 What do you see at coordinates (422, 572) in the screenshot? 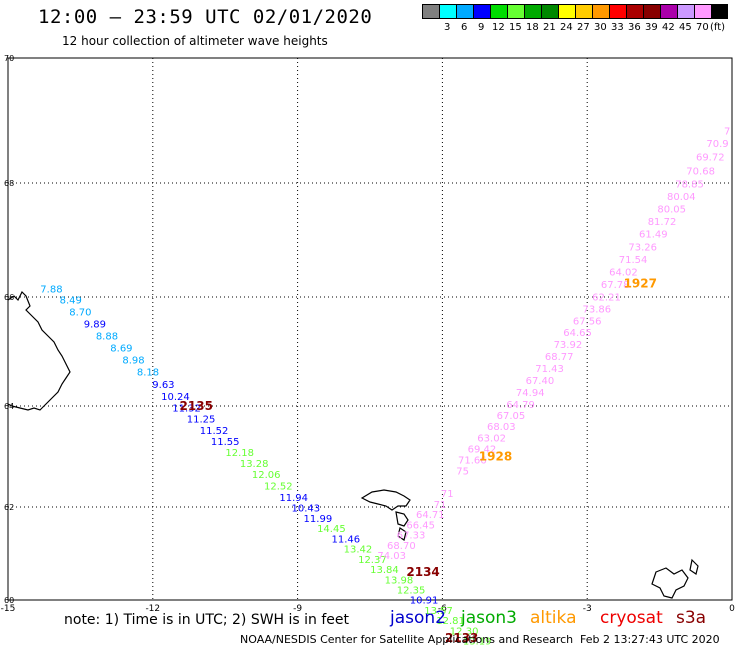
I see `time-label: 2134` at bounding box center [422, 572].